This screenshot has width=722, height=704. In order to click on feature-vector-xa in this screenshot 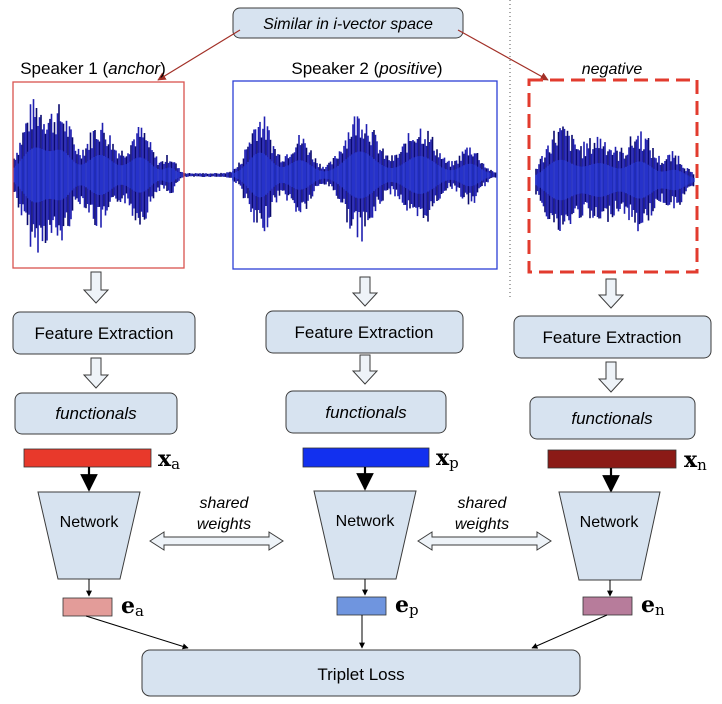, I will do `click(87, 458)`.